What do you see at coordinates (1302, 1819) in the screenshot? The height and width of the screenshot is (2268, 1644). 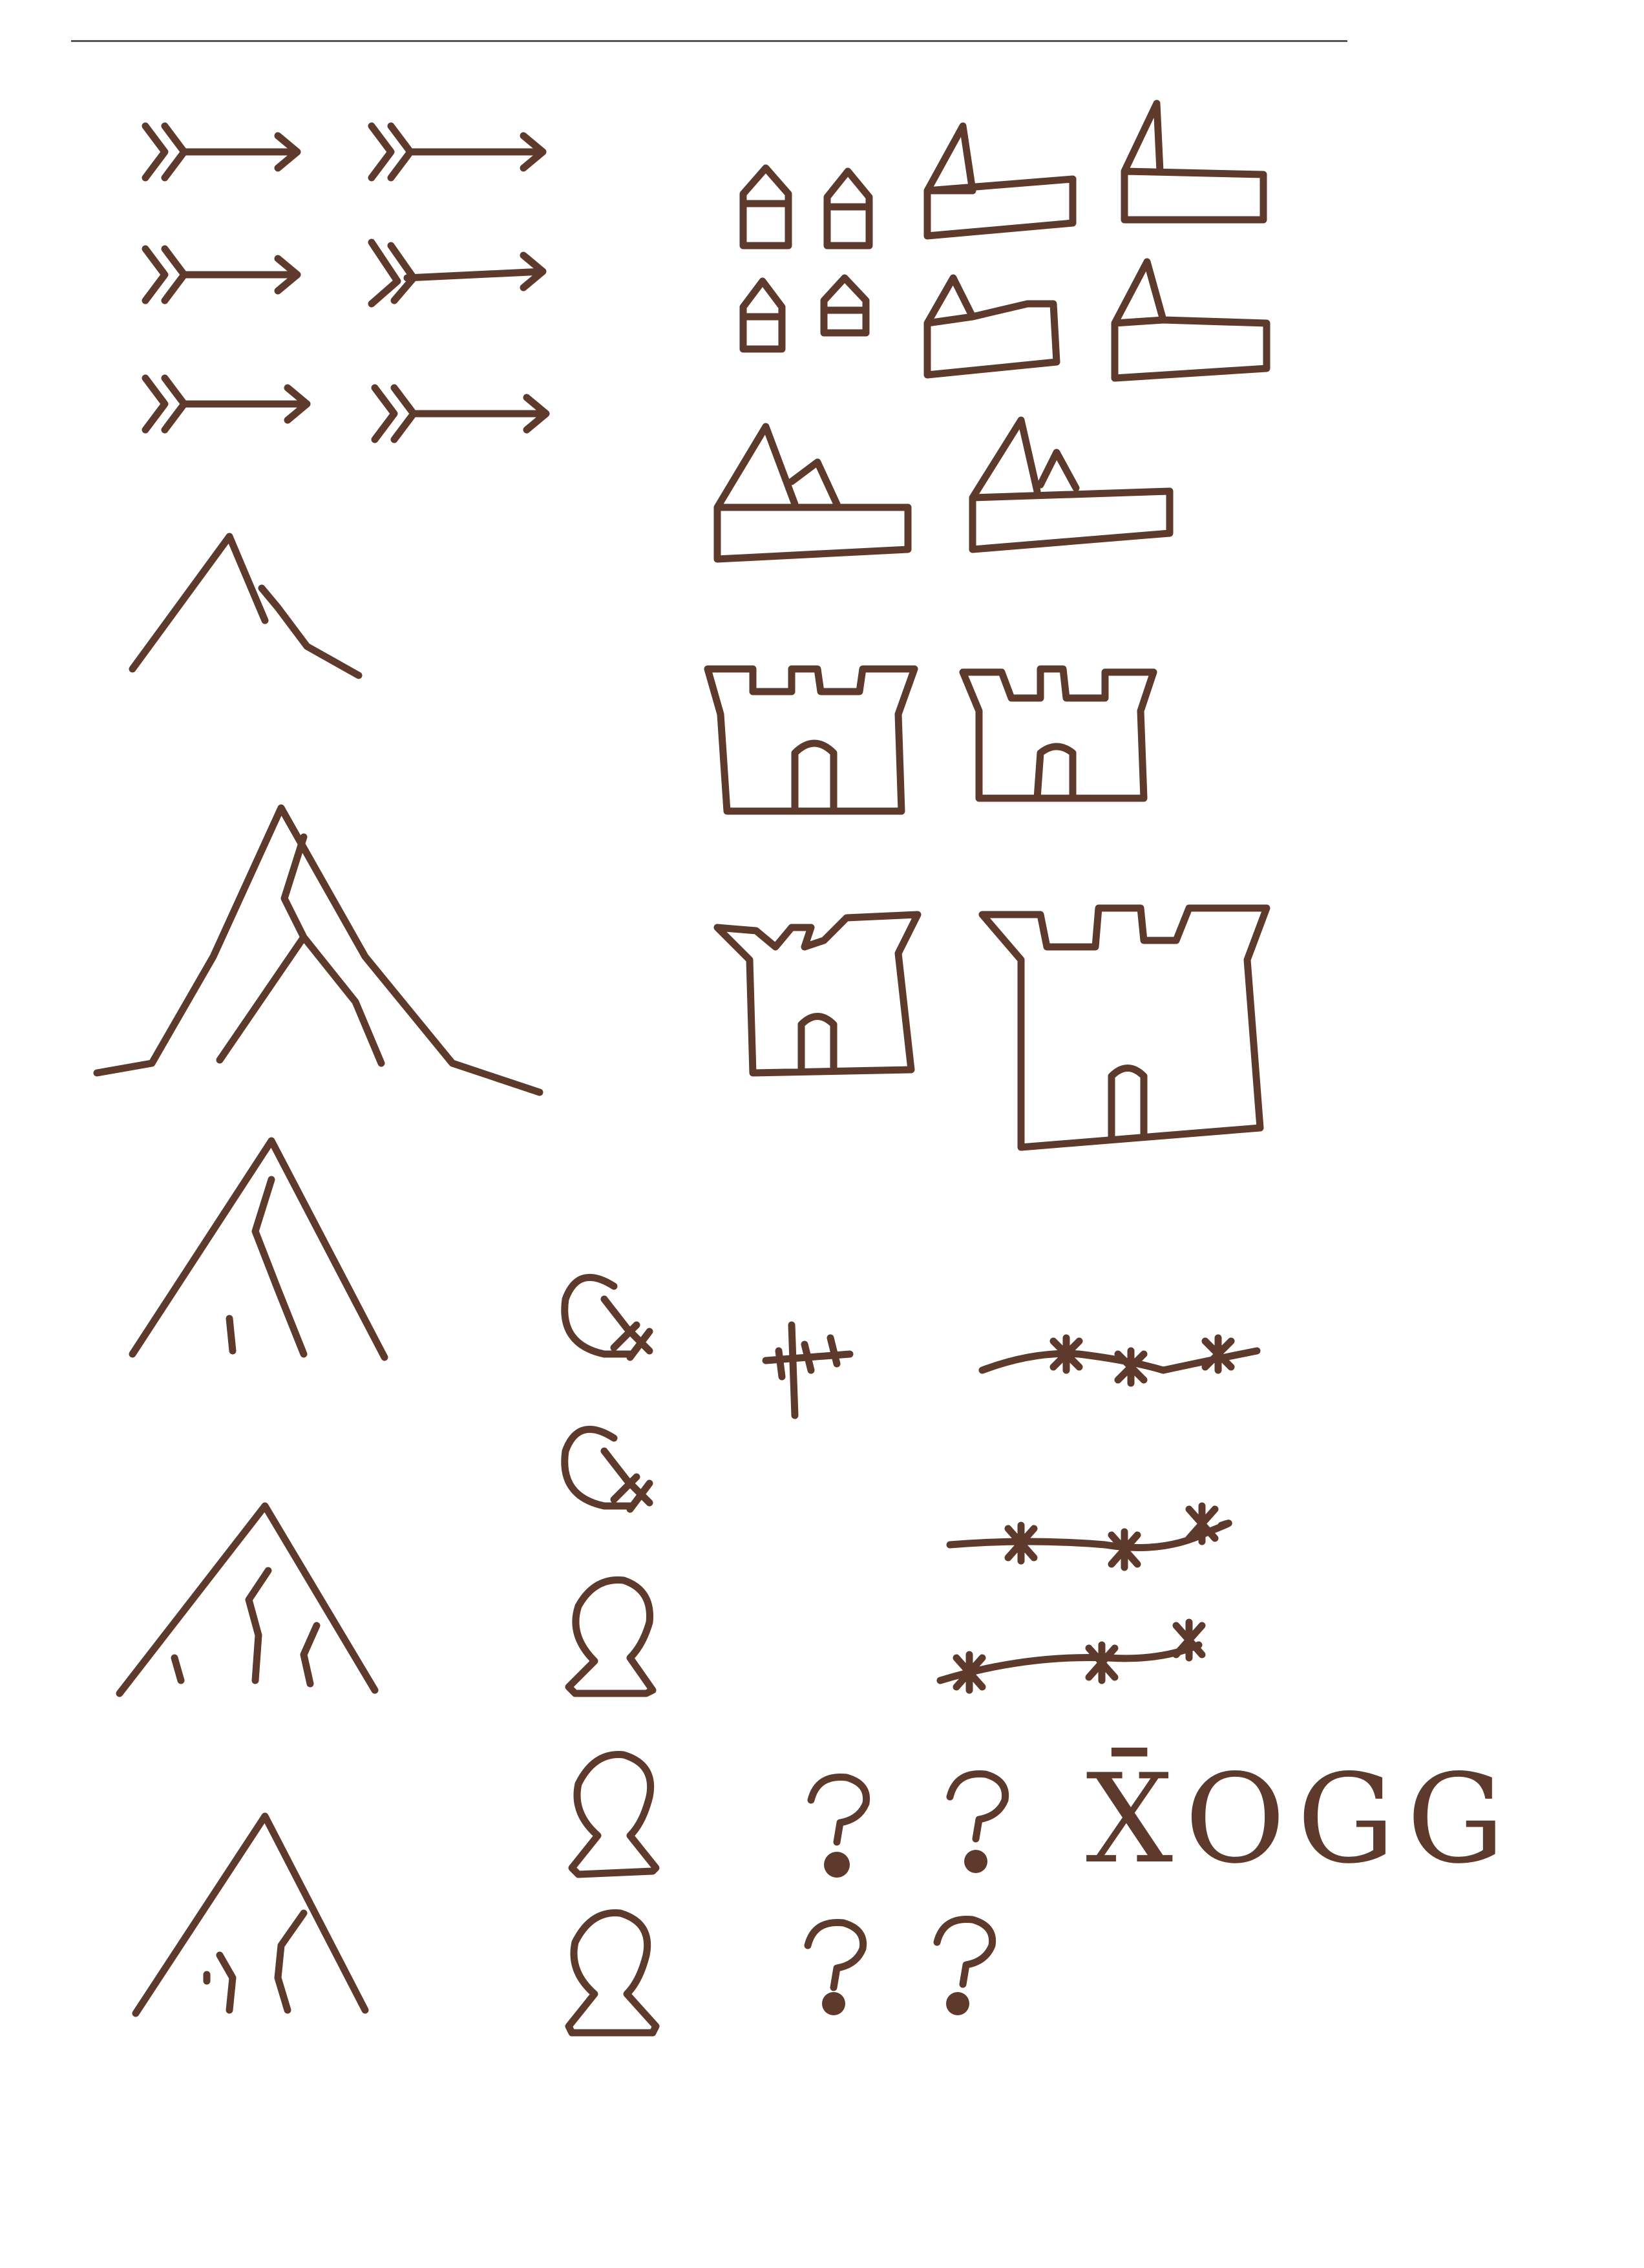 I see `handwritten-note: X̄OGG` at bounding box center [1302, 1819].